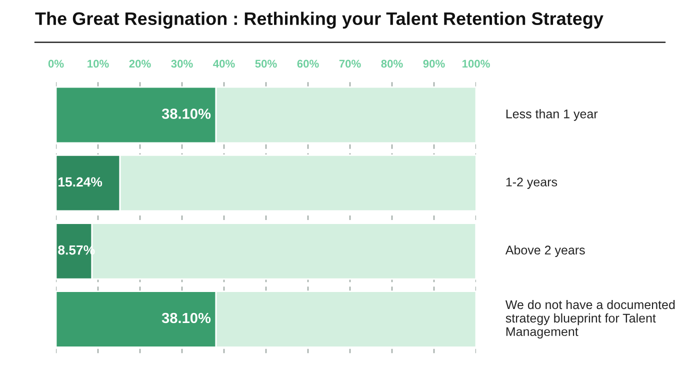 This screenshot has width=700, height=368. I want to click on x-tick-label: 10%, so click(98, 64).